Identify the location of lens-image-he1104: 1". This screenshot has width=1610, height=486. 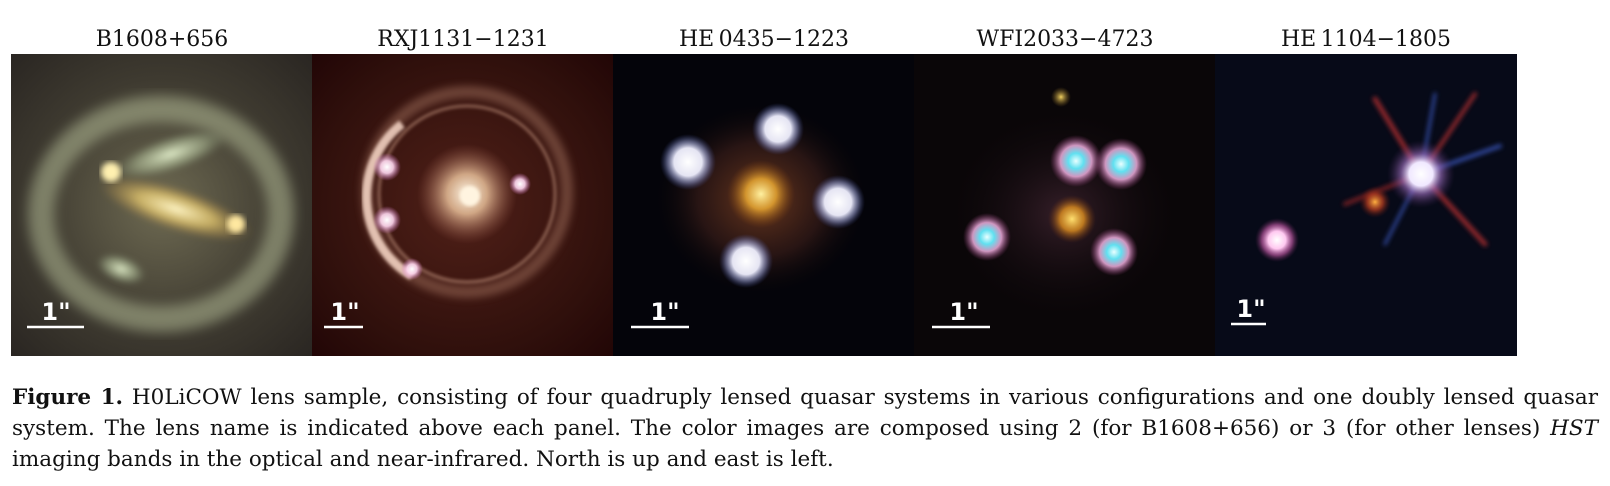
(1366, 205).